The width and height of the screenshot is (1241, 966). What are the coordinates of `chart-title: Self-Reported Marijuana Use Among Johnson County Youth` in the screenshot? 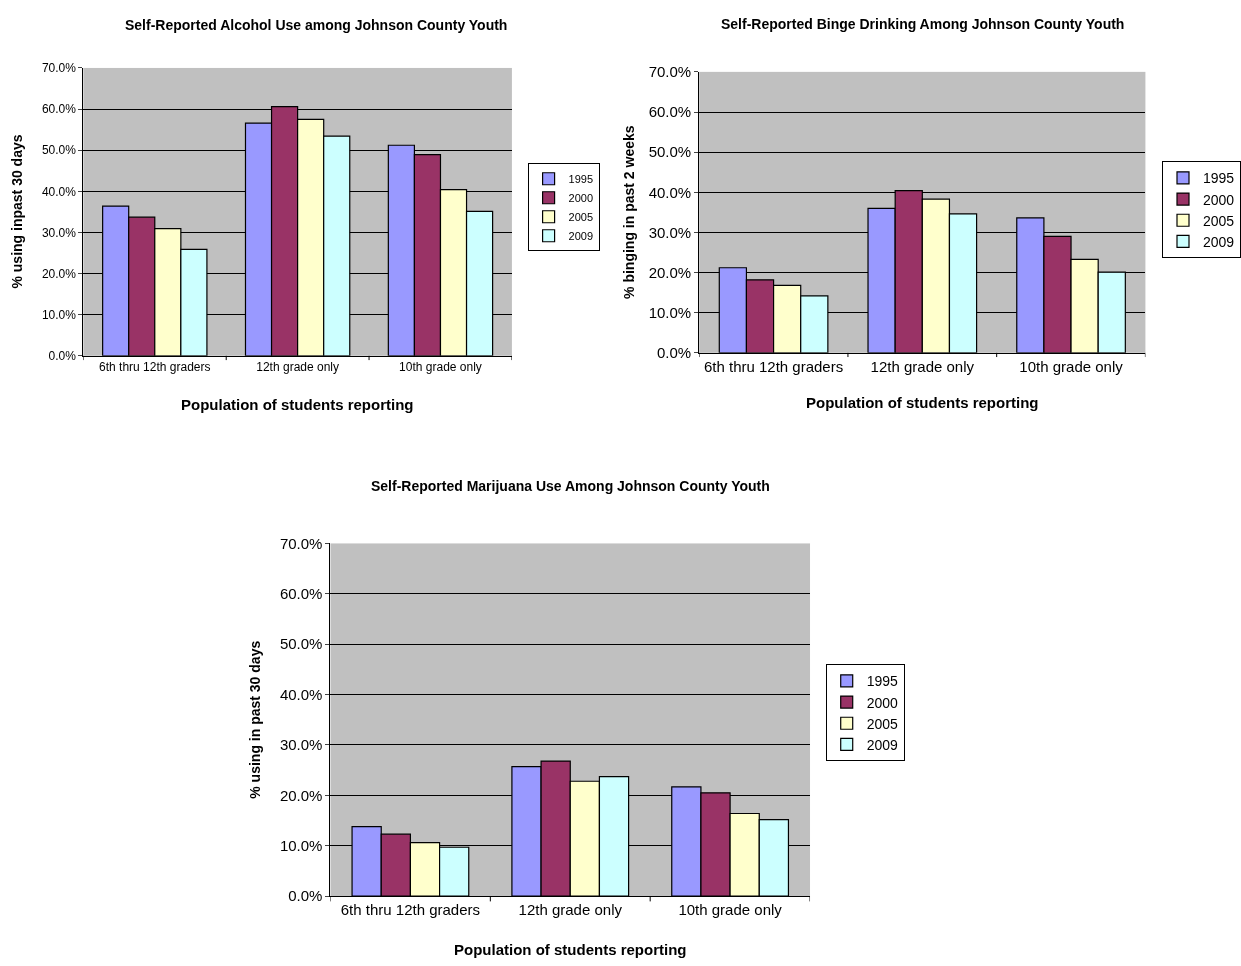 It's located at (570, 486).